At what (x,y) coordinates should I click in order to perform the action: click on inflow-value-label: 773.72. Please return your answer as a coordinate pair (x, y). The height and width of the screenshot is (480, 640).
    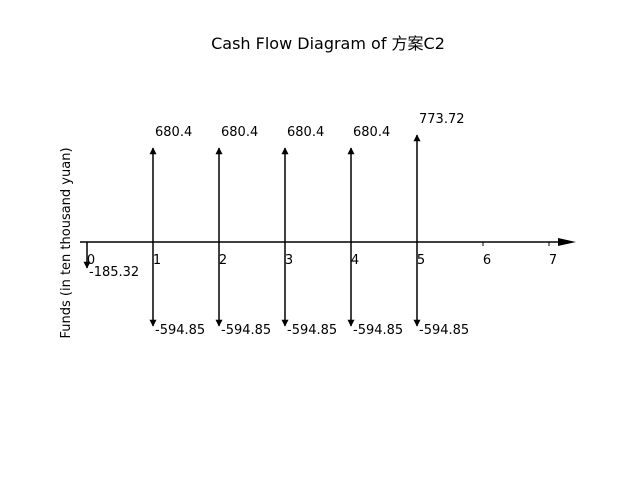
    Looking at the image, I should click on (442, 119).